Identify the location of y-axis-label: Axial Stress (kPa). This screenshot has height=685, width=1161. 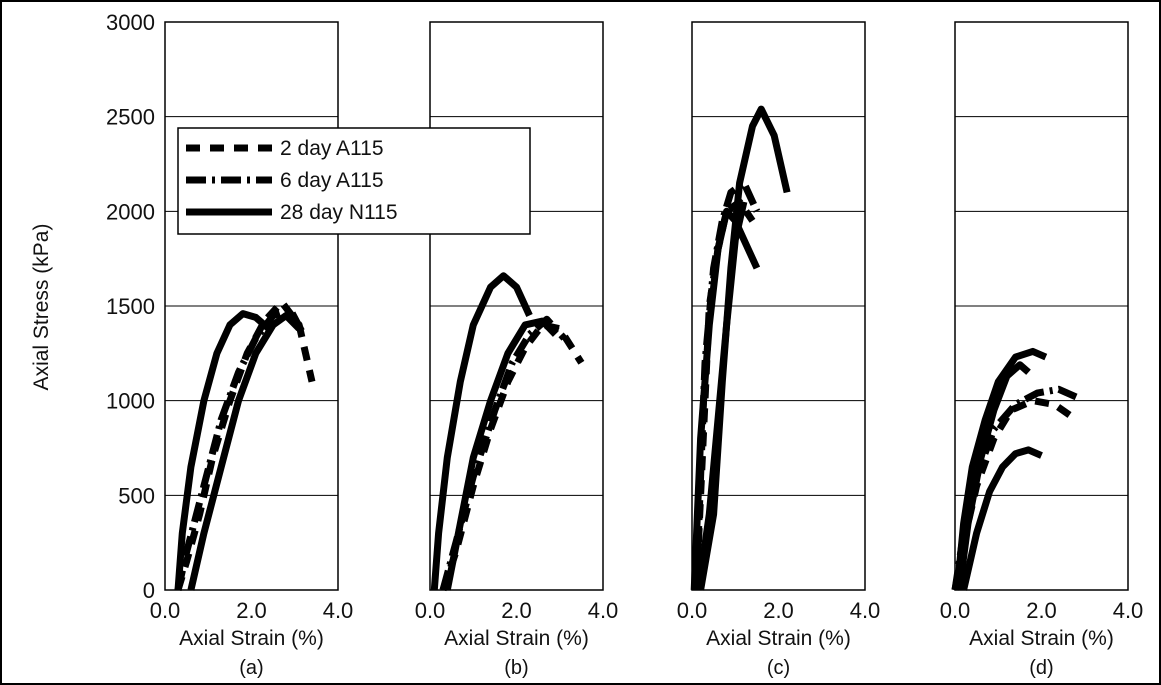
(41, 307).